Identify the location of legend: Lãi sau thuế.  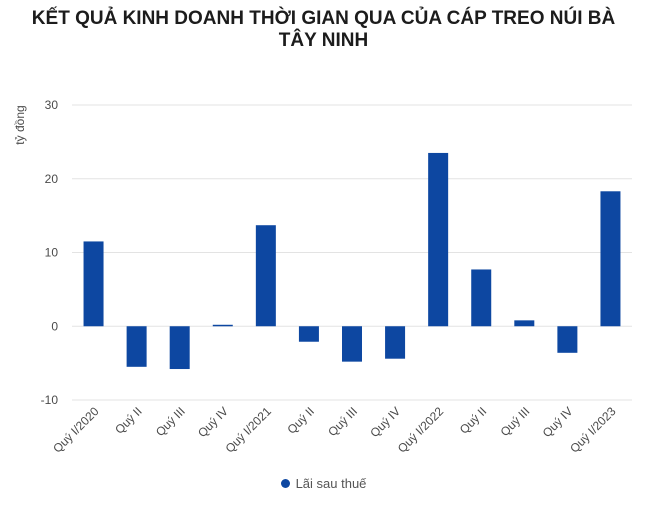
(323, 483).